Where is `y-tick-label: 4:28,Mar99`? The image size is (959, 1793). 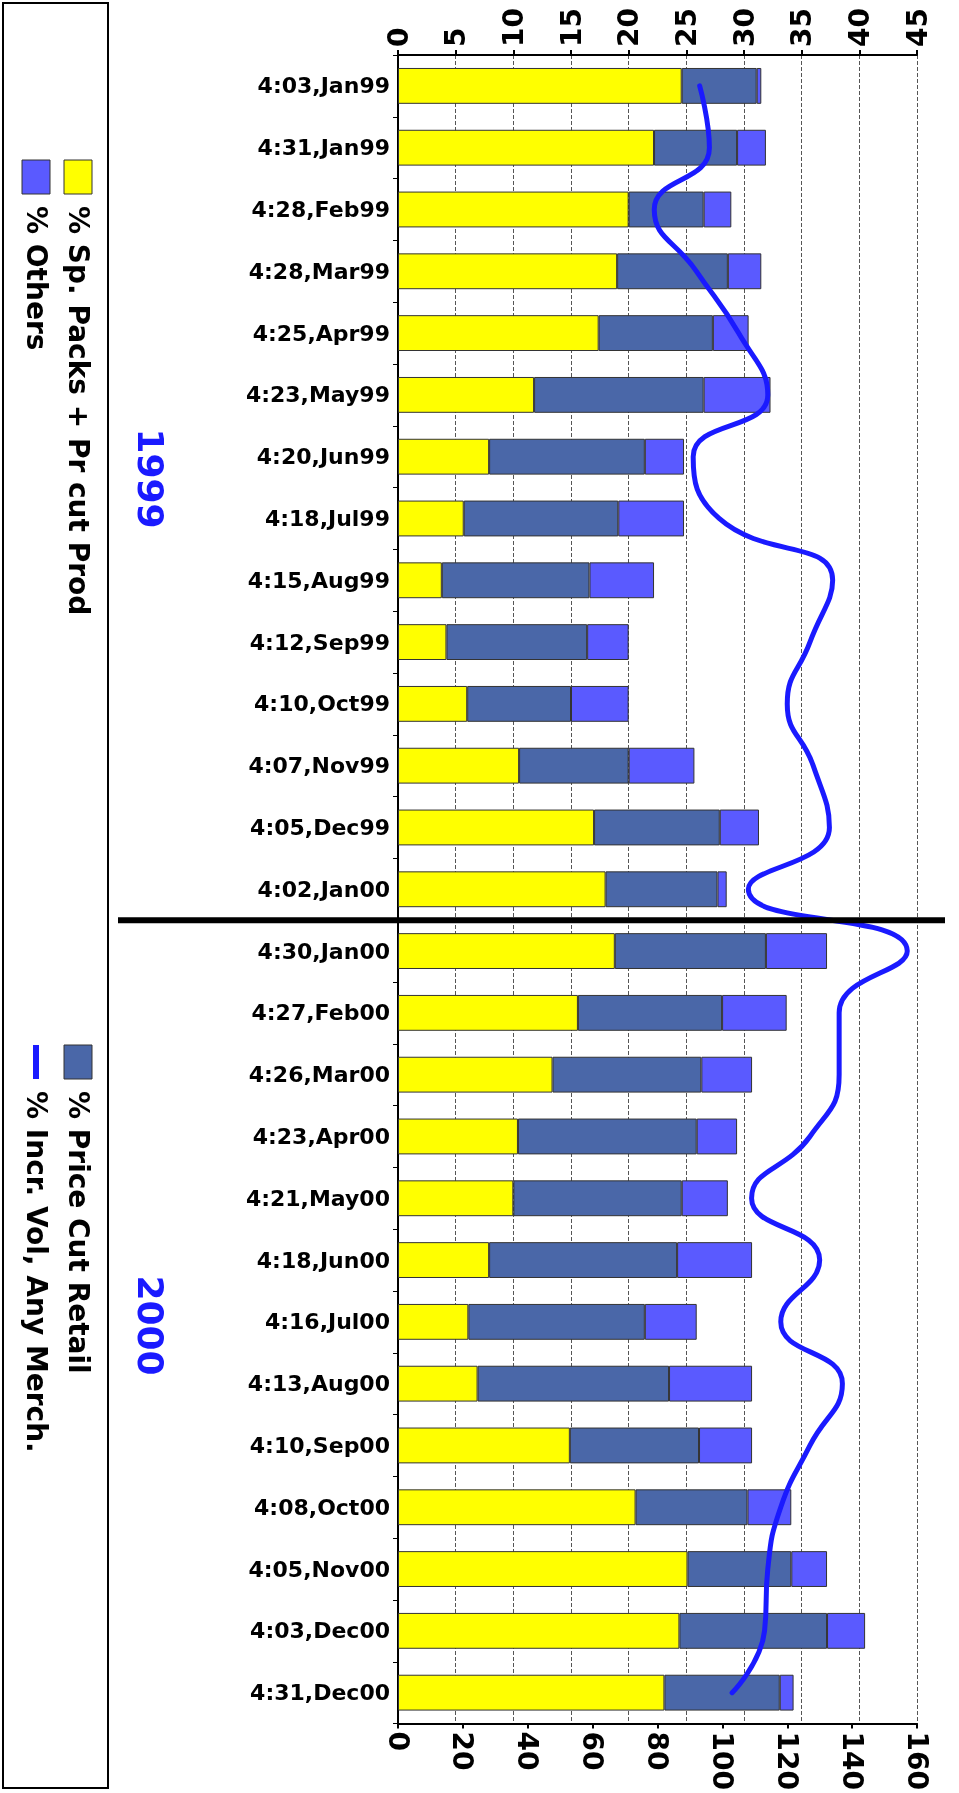 y-tick-label: 4:28,Mar99 is located at coordinates (319, 271).